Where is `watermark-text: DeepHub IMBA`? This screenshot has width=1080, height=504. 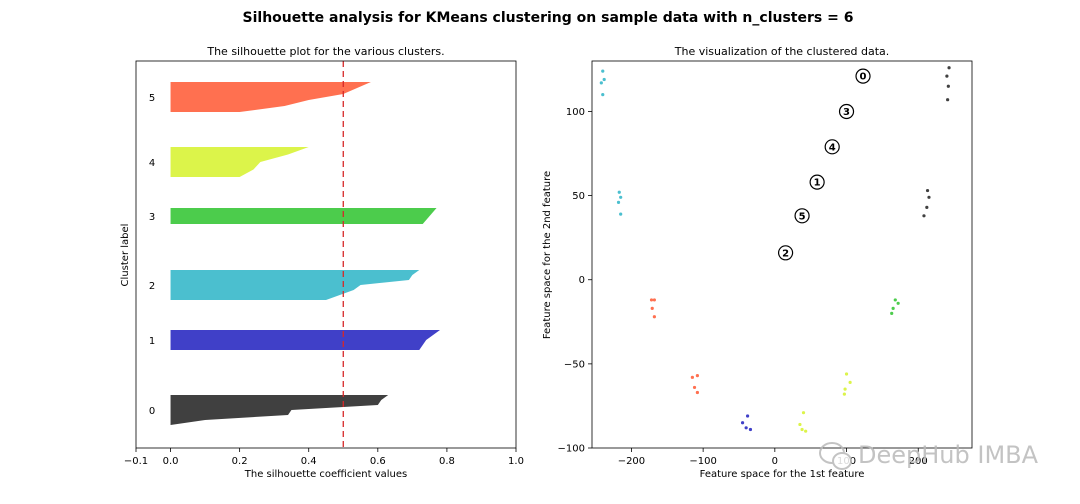 watermark-text: DeepHub IMBA is located at coordinates (948, 455).